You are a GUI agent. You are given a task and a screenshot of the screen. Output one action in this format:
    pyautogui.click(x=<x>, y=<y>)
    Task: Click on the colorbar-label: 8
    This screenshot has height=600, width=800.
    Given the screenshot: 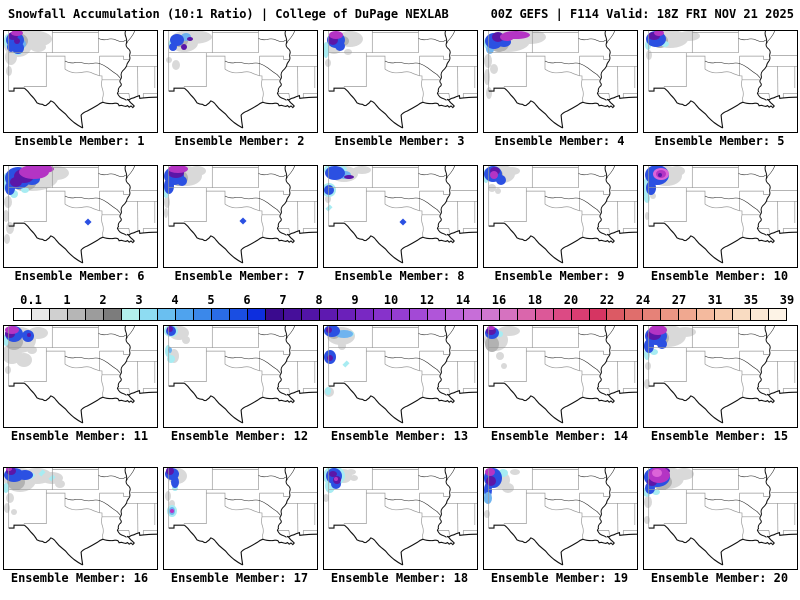 What is the action you would take?
    pyautogui.click(x=319, y=300)
    